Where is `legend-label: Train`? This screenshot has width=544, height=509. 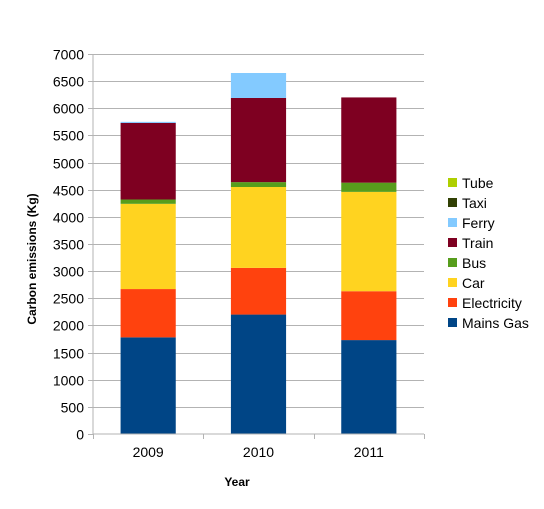
legend-label: Train is located at coordinates (477, 243).